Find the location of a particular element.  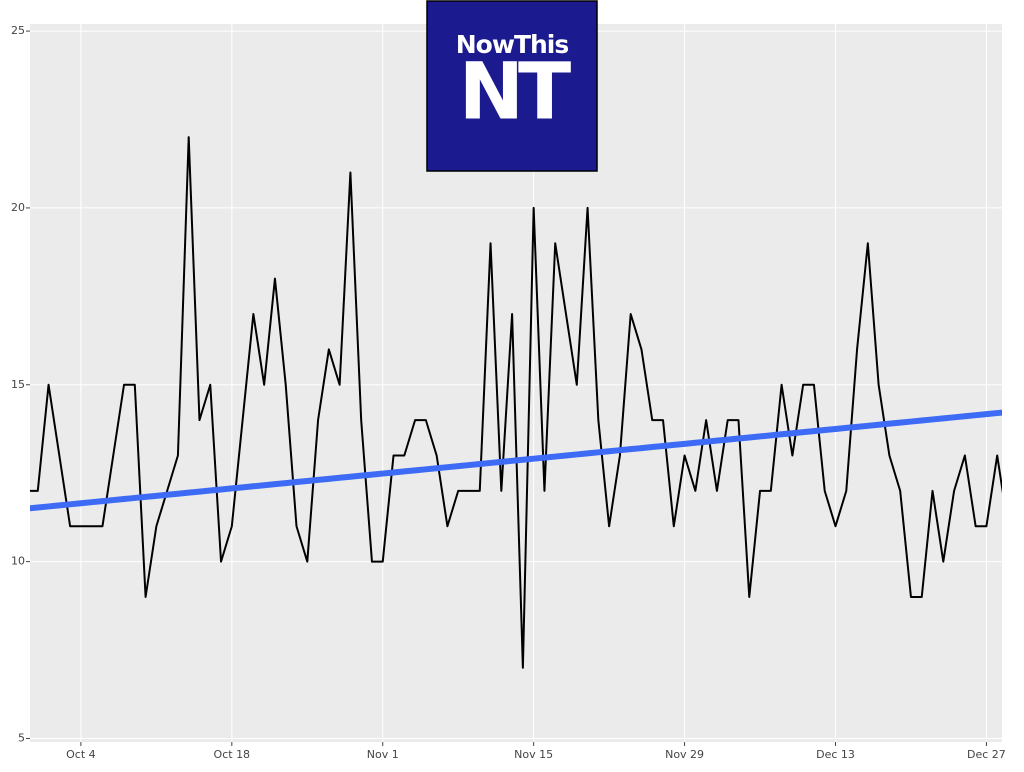

x-tick-label: Oct 4 is located at coordinates (81, 754).